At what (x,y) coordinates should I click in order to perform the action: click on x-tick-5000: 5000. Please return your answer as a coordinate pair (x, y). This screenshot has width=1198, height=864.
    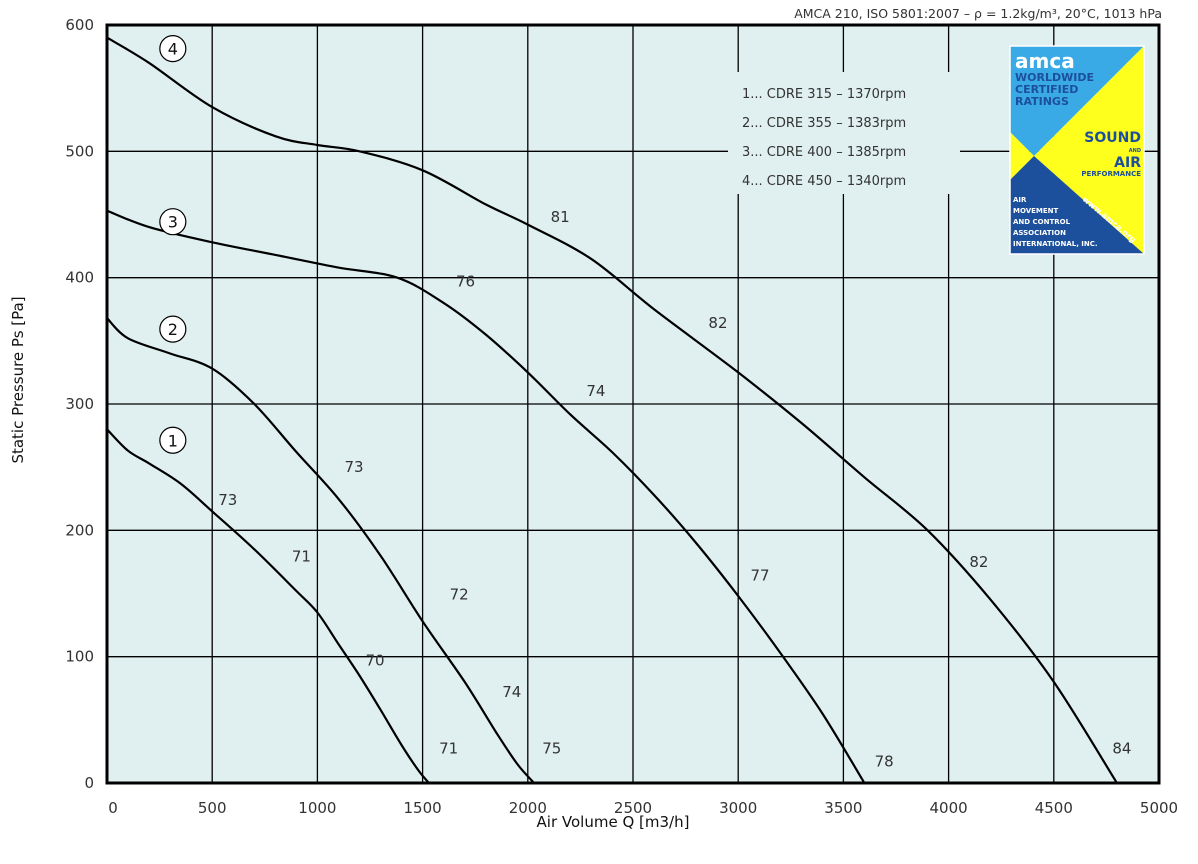
    Looking at the image, I should click on (1159, 808).